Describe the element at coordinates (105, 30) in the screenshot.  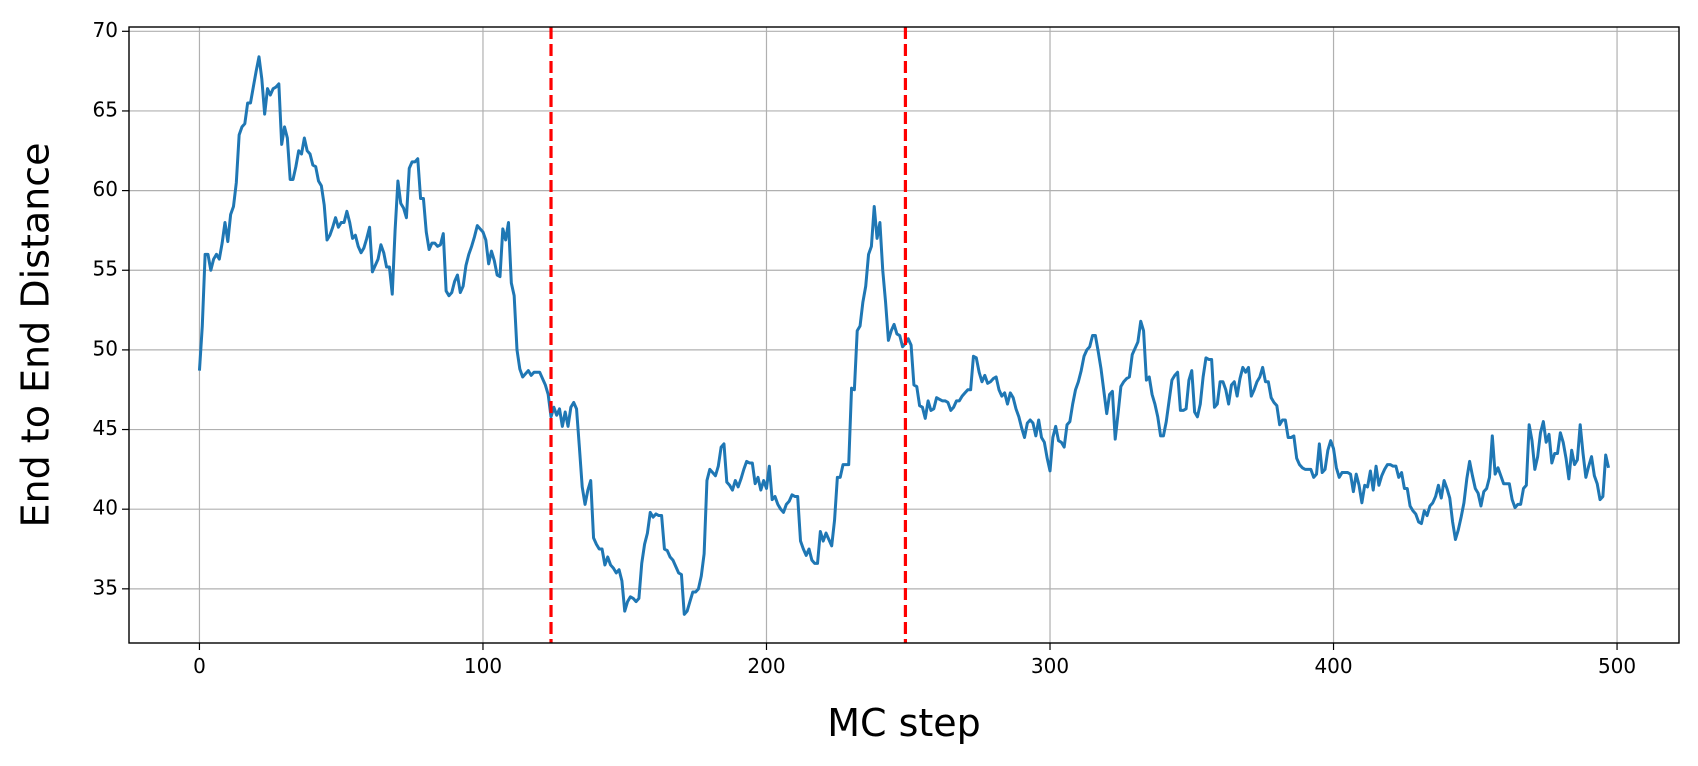
I see `y-tick-label: 70` at that location.